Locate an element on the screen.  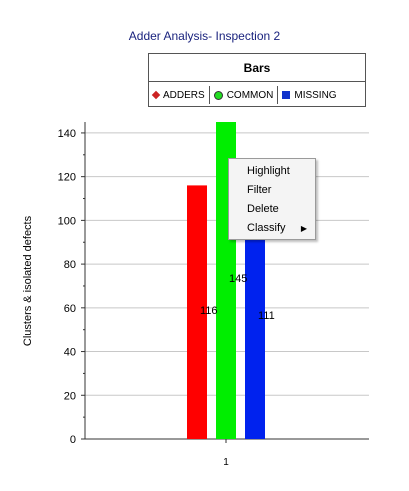
y-tick-label: 80 is located at coordinates (70, 265).